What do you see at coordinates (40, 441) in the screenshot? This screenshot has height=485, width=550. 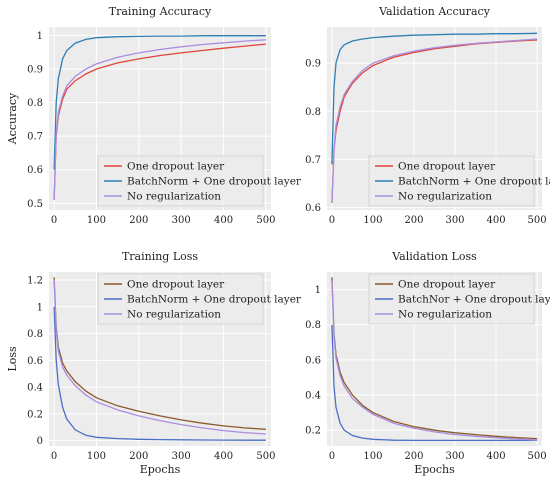 I see `y-tick-label: 0` at bounding box center [40, 441].